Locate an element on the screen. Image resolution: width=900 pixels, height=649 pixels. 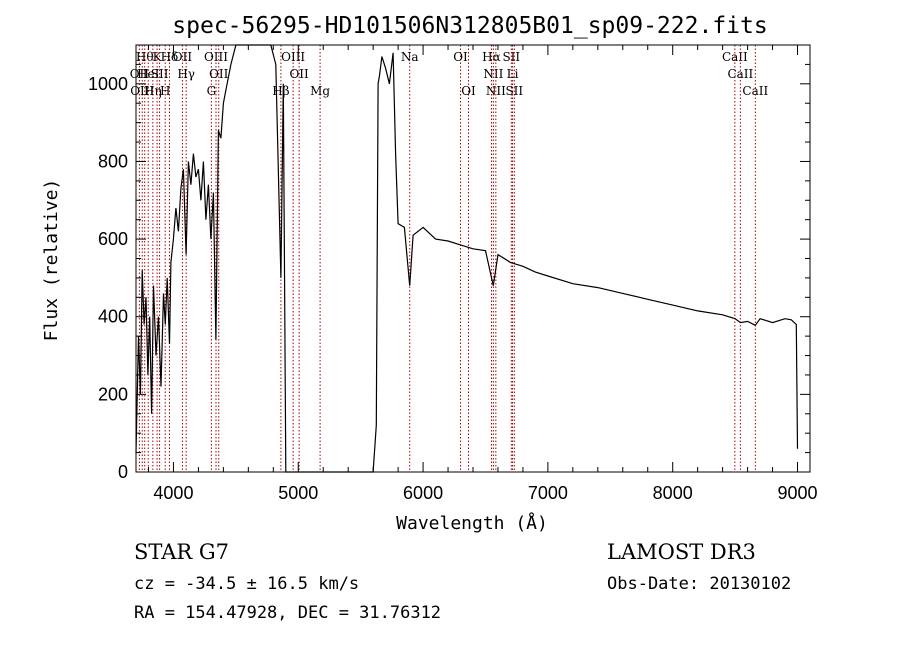
x-axis-label: Wavelength (Å) is located at coordinates (472, 523).